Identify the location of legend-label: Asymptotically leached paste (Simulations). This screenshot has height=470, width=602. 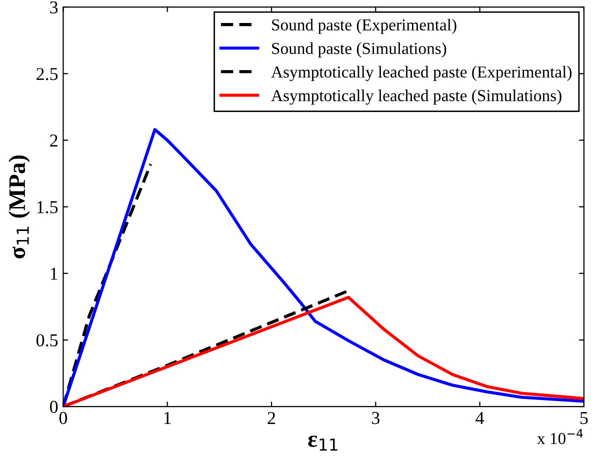
(416, 97).